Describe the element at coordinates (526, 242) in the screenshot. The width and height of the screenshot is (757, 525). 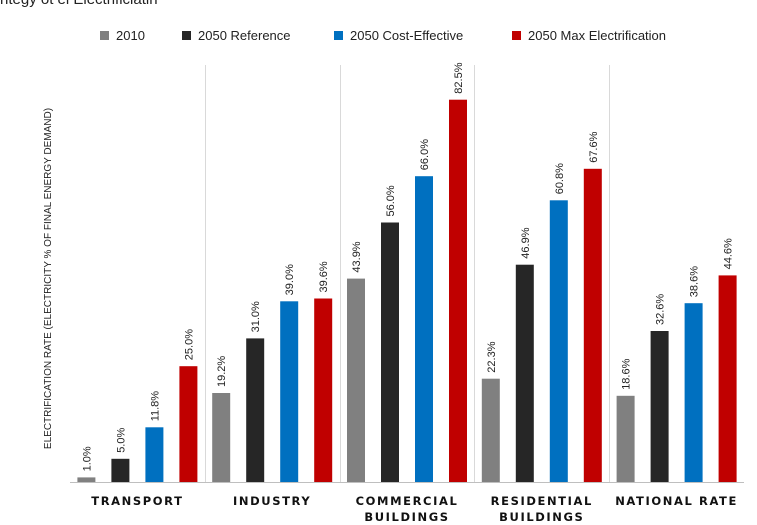
I see `data-label-residential-buildings-2050-reference: 46.9%` at that location.